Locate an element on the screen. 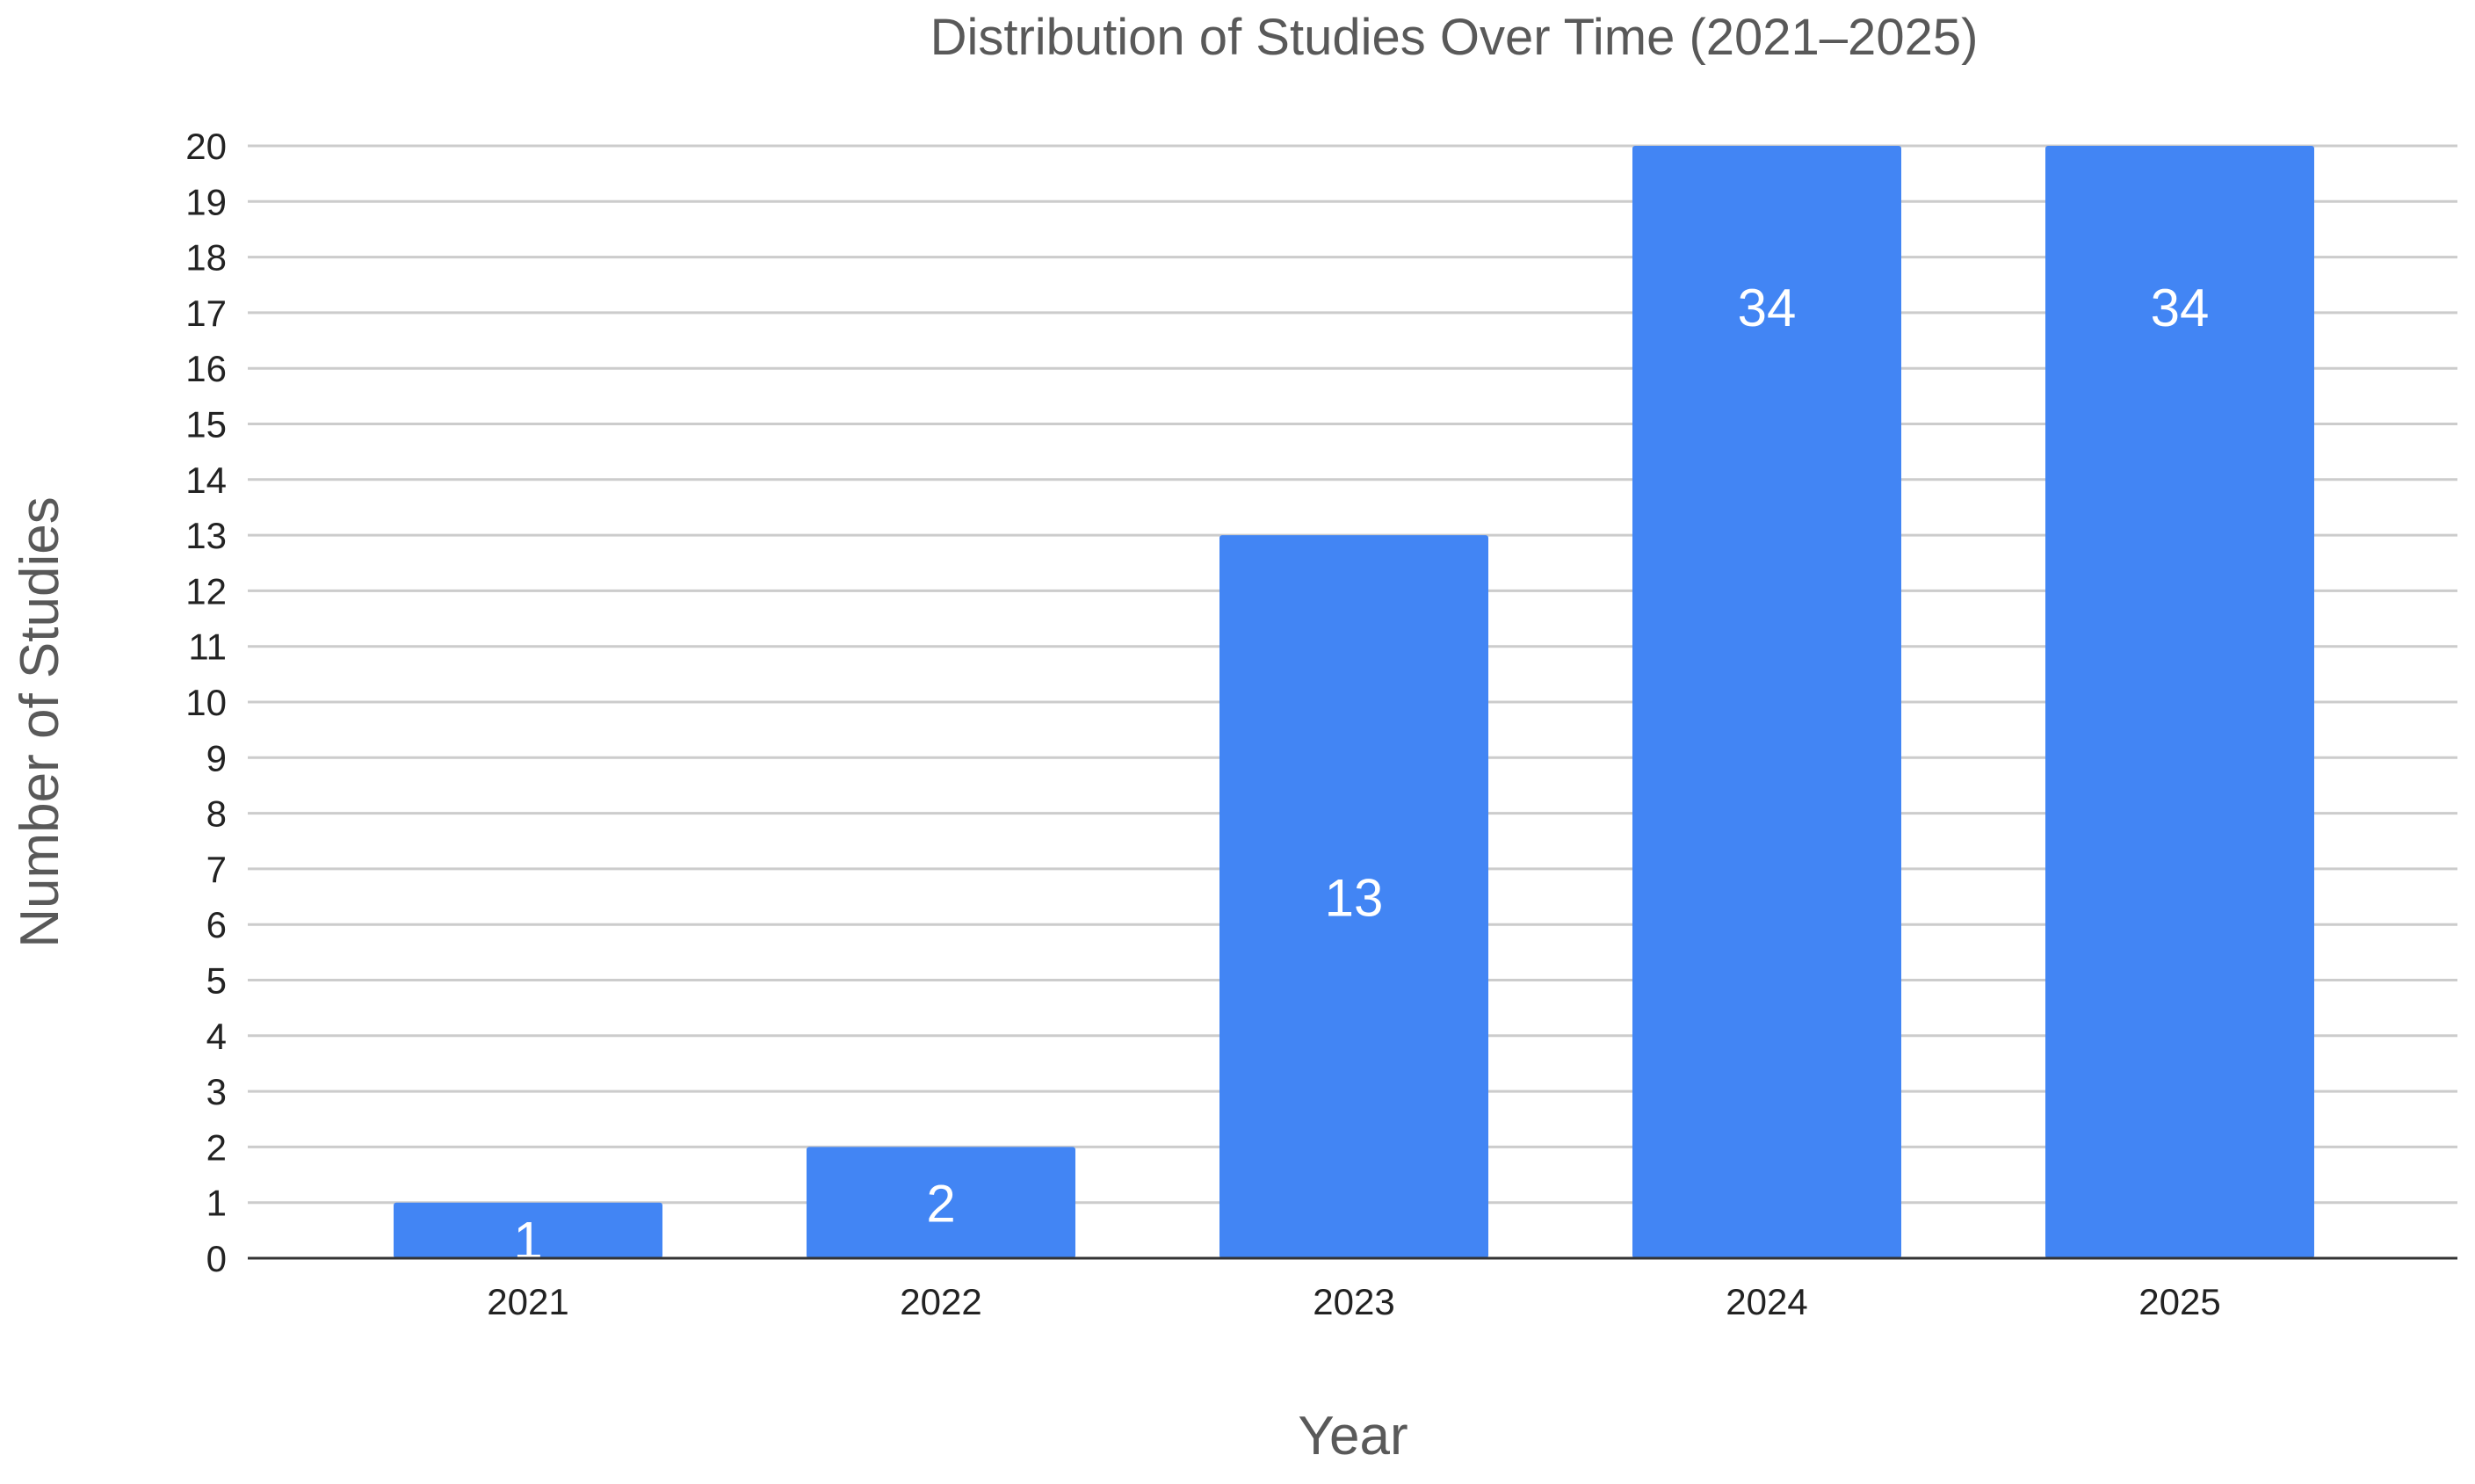  y-tick-label: 14 is located at coordinates (206, 481).